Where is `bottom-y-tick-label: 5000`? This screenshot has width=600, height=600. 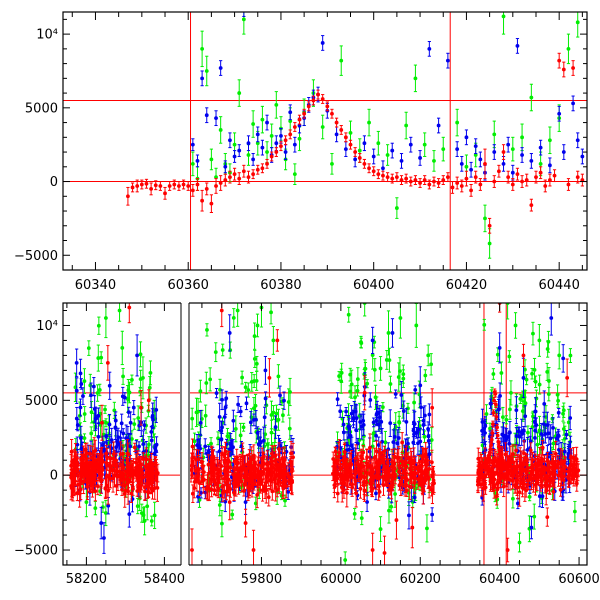
bottom-y-tick-label: 5000 is located at coordinates (41, 401).